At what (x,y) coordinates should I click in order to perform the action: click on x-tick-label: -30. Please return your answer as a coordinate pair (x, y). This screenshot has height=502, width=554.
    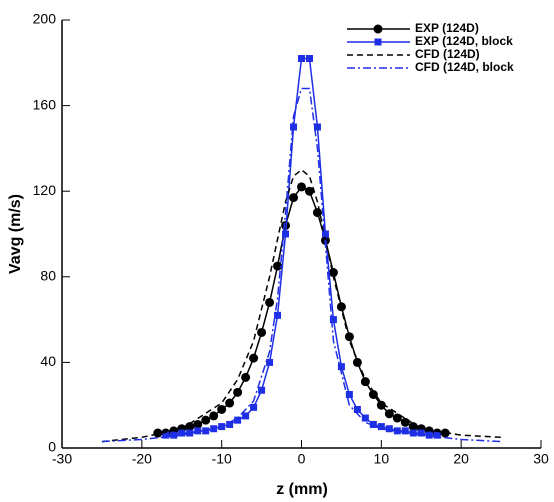
    Looking at the image, I should click on (62, 459).